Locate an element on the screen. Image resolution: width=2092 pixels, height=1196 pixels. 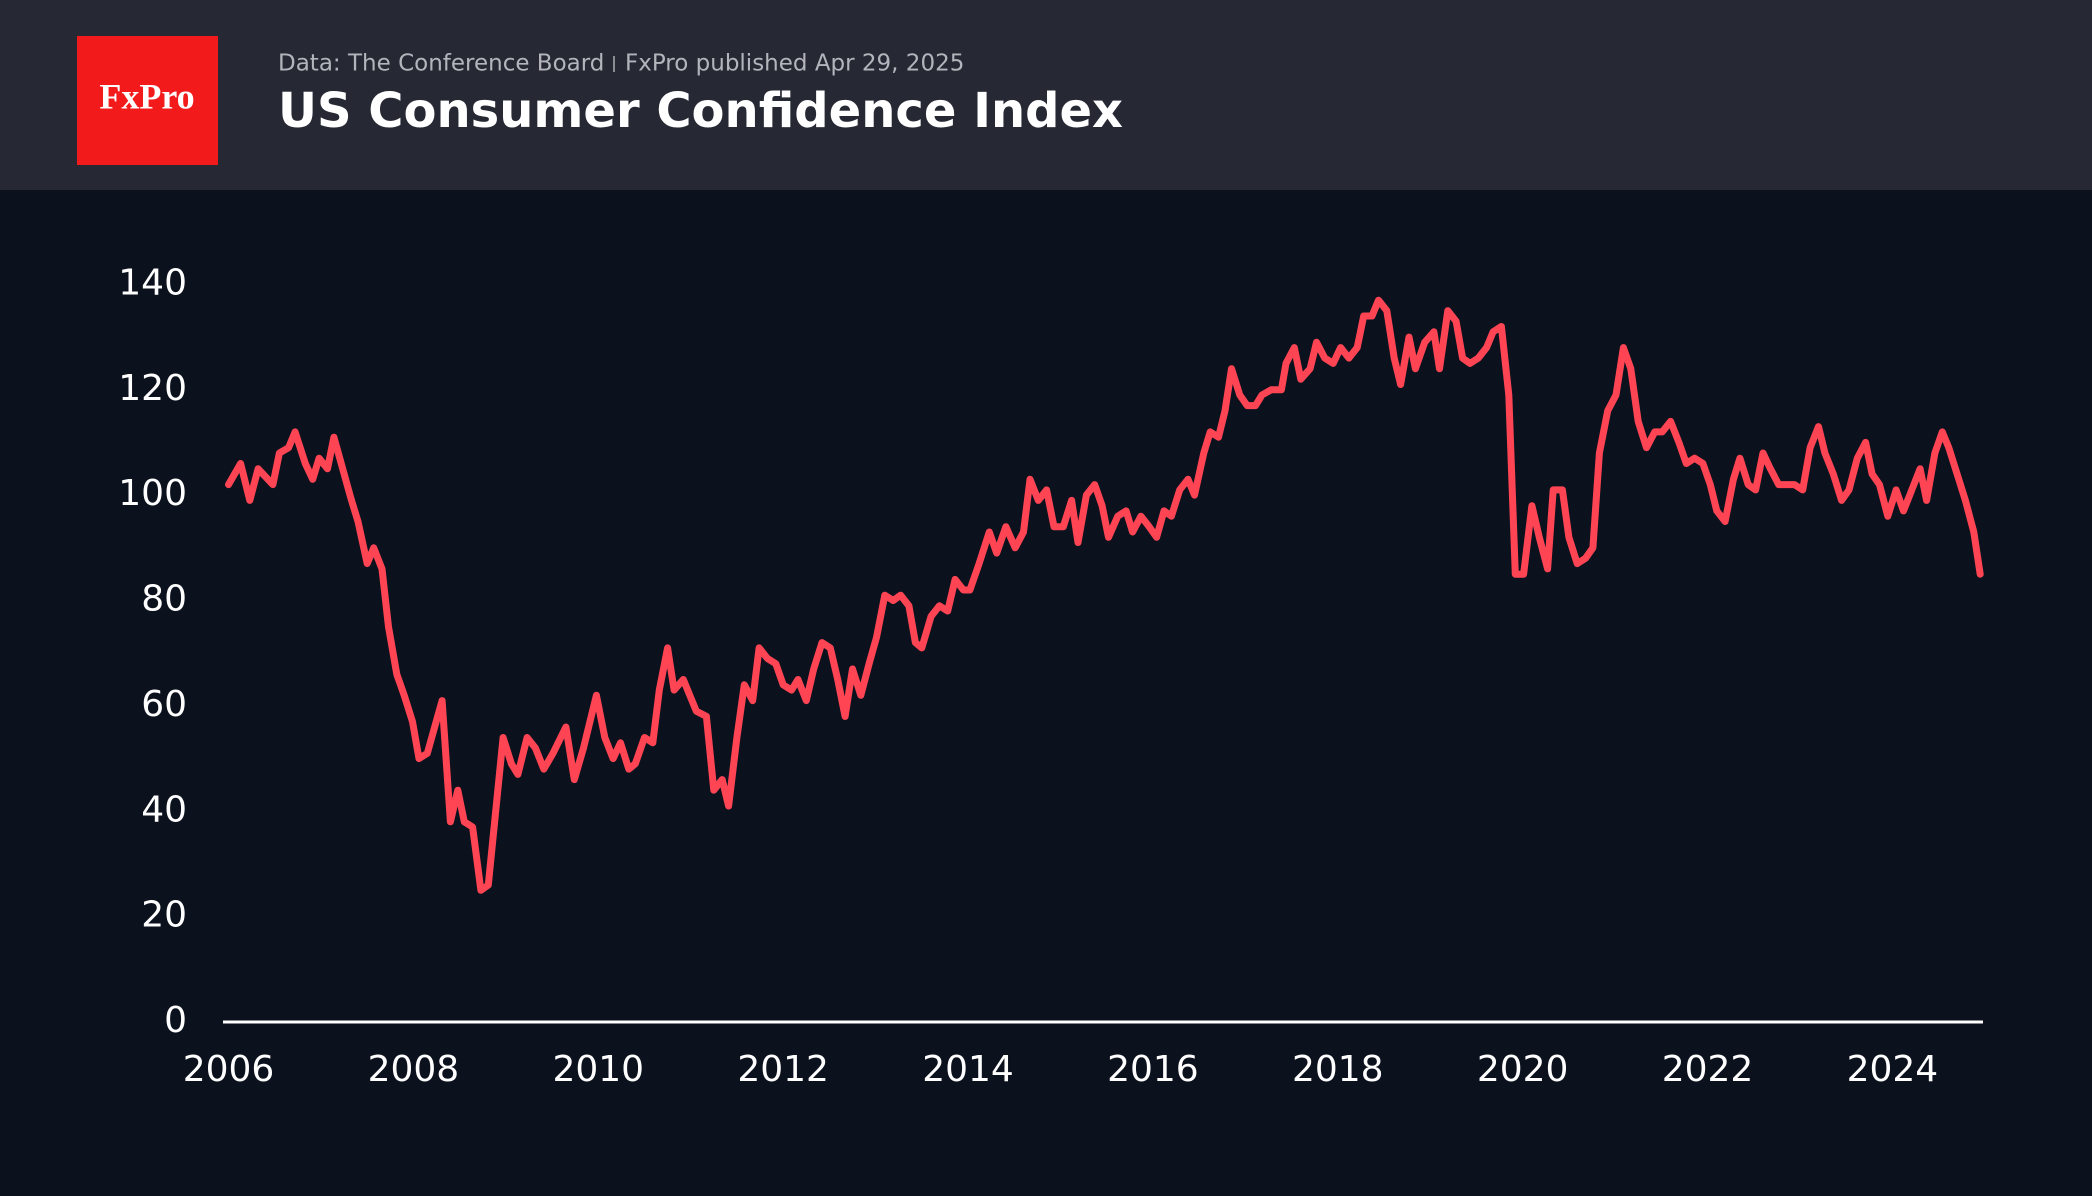
y-tick-label: 60 is located at coordinates (164, 704).